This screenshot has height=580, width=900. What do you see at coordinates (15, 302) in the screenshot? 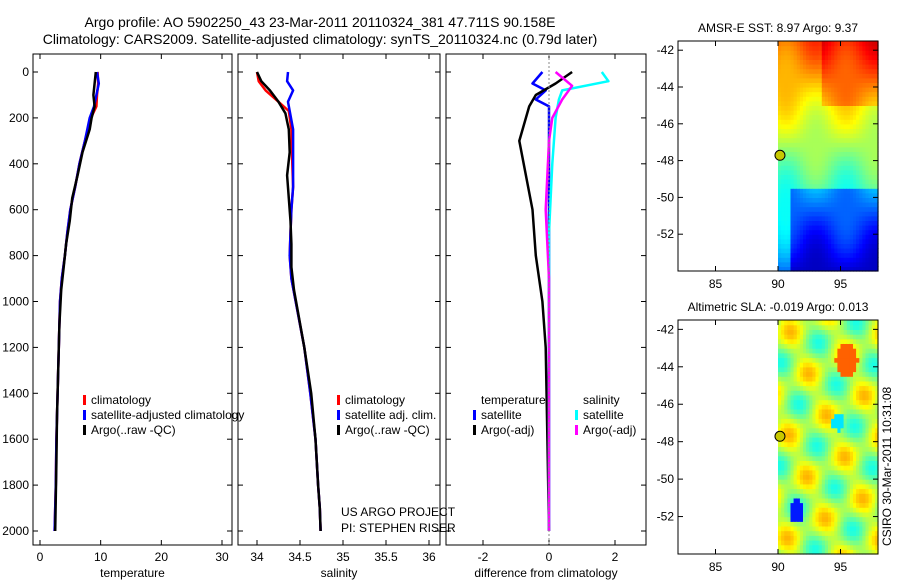
I see `y-tick-label: 1000` at bounding box center [15, 302].